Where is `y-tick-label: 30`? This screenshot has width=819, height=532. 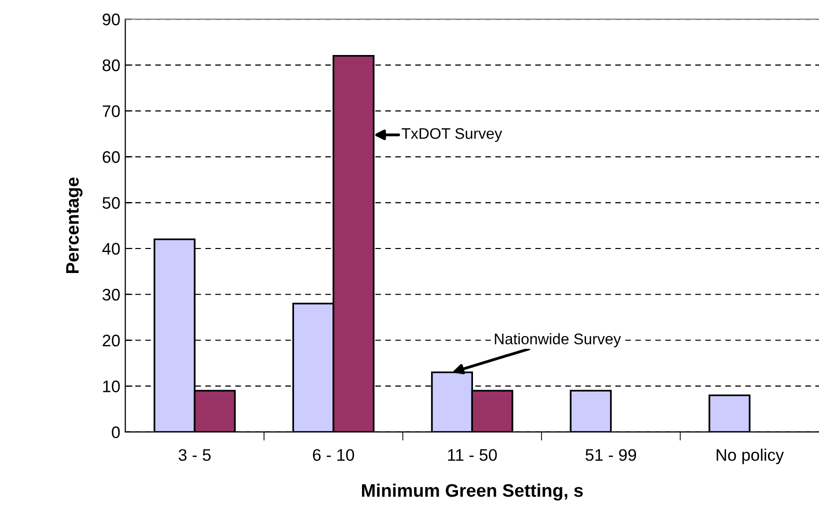
y-tick-label: 30 is located at coordinates (111, 294).